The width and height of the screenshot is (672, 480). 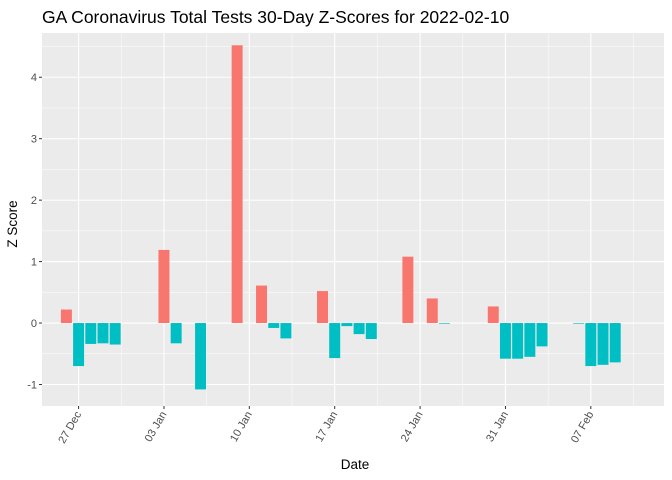 What do you see at coordinates (34, 201) in the screenshot?
I see `y-tick-label: 2` at bounding box center [34, 201].